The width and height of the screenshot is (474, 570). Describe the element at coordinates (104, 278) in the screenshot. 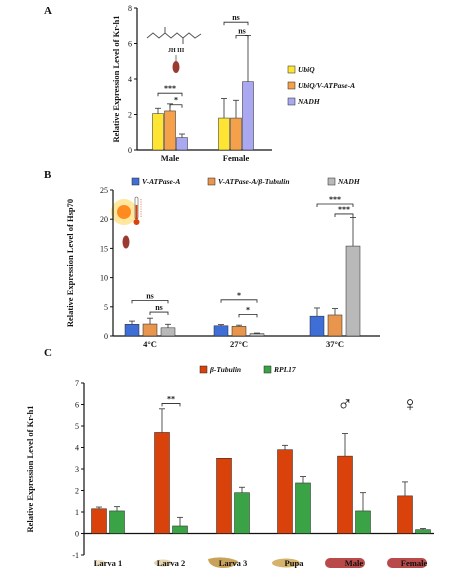

I see `y-tick-label: 10` at that location.